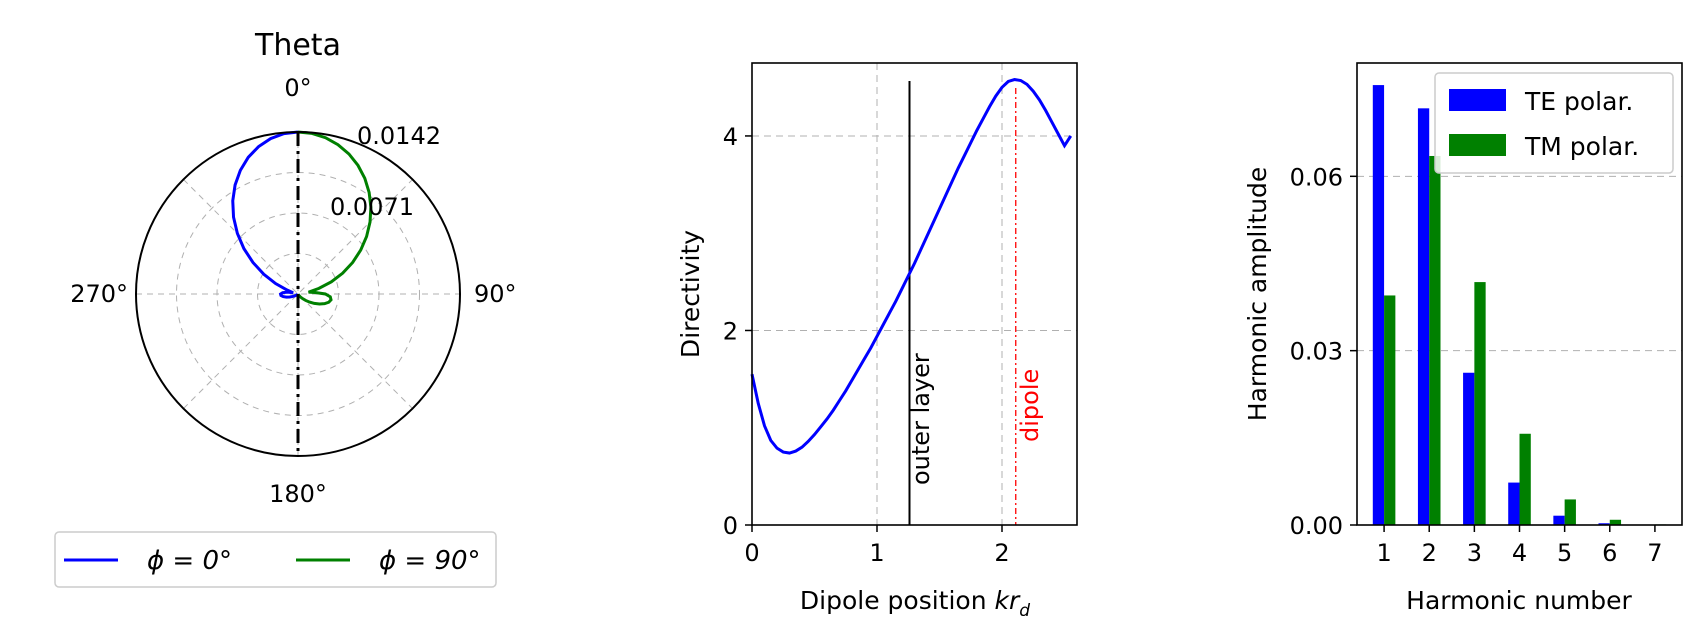 Image resolution: width=1704 pixels, height=640 pixels. Describe the element at coordinates (751, 553) in the screenshot. I see `directivity-xtick-label: 0` at that location.